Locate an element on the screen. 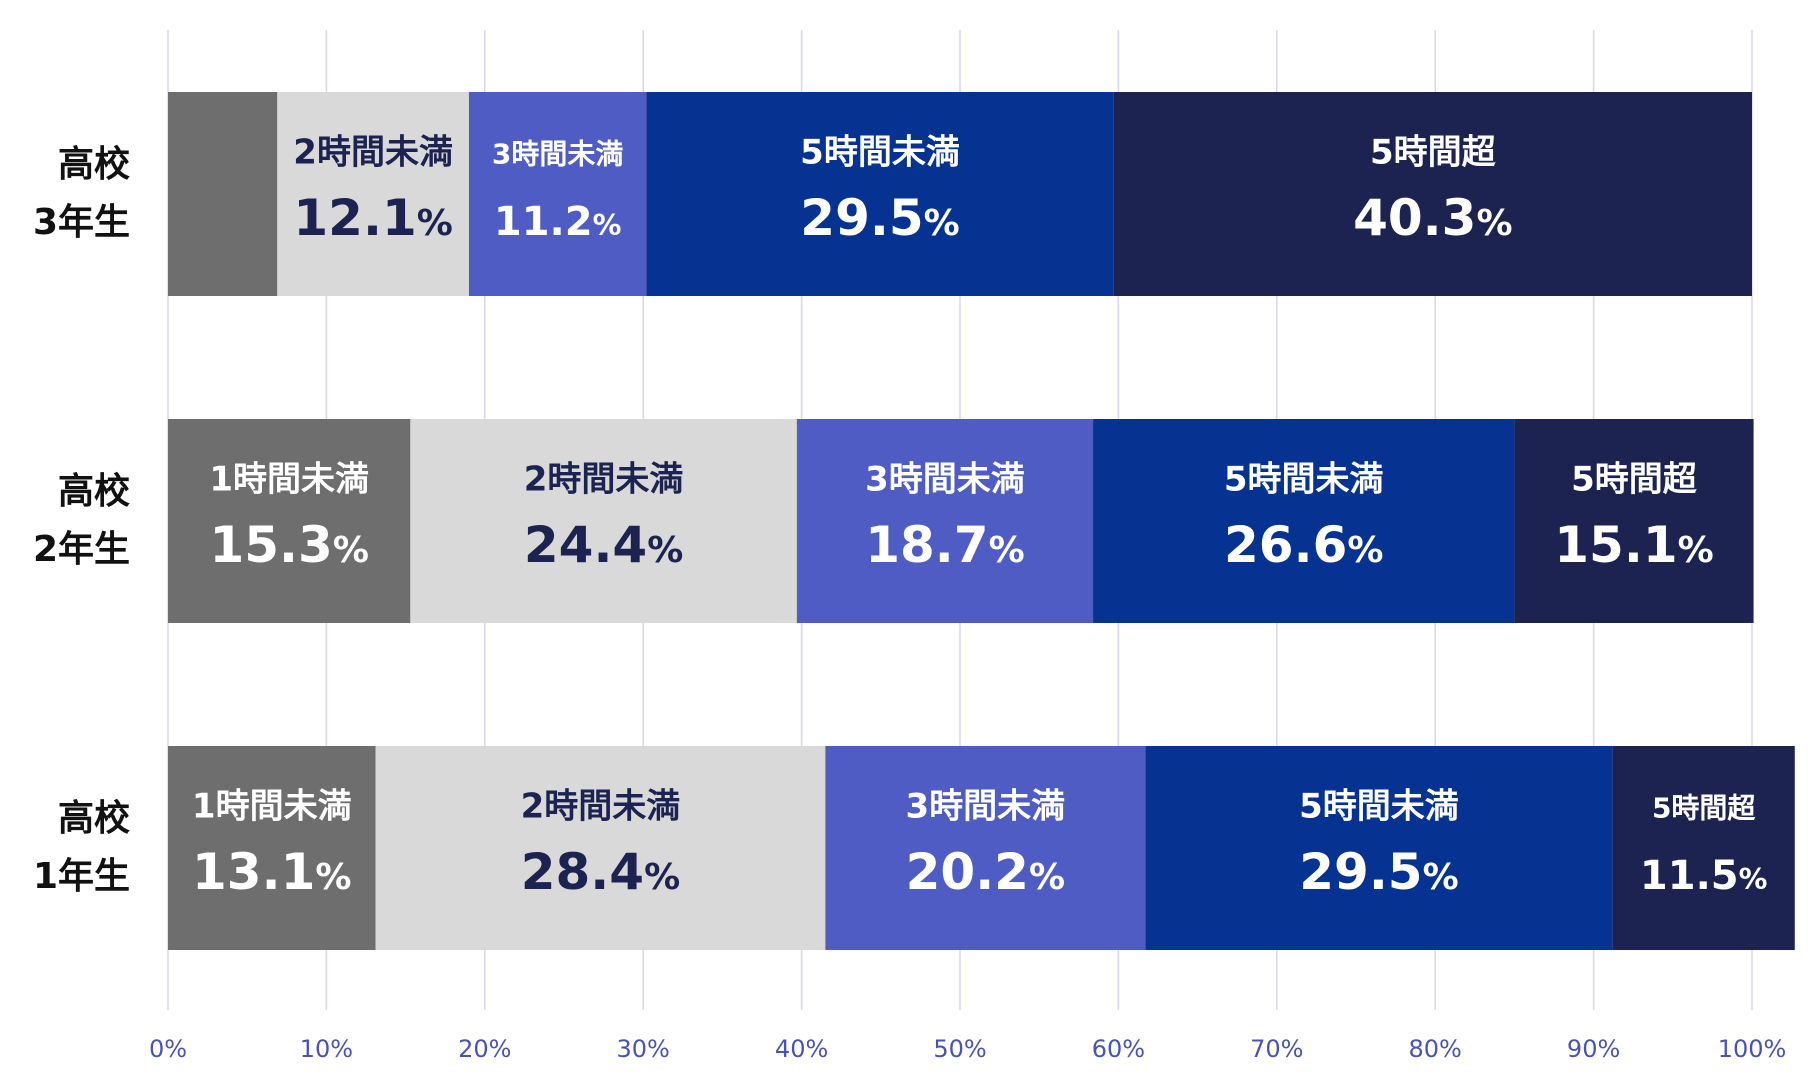 This screenshot has height=1080, width=1811. segment-value-number: 11.5 is located at coordinates (1689, 876).